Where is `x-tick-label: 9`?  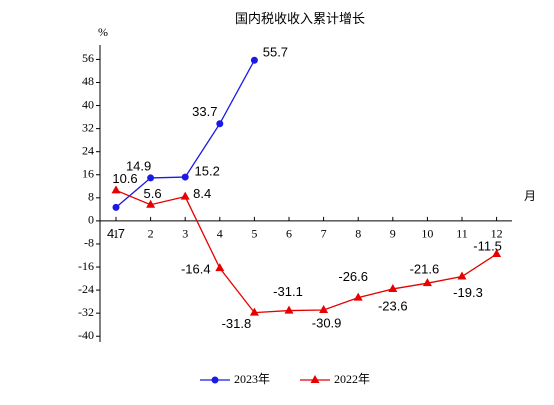 x-tick-label: 9 is located at coordinates (393, 234).